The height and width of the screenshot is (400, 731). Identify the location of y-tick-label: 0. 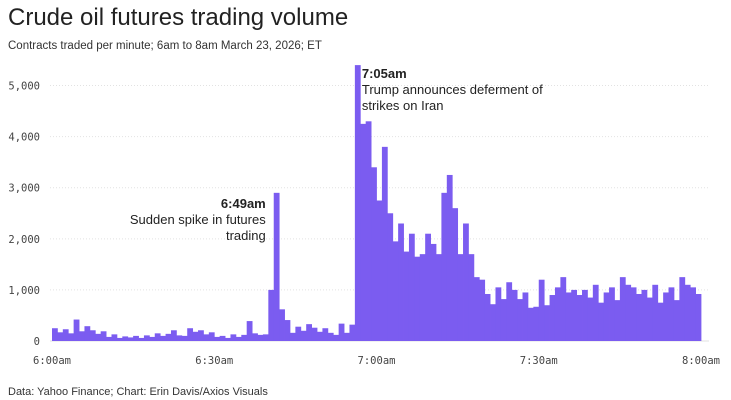
(37, 342).